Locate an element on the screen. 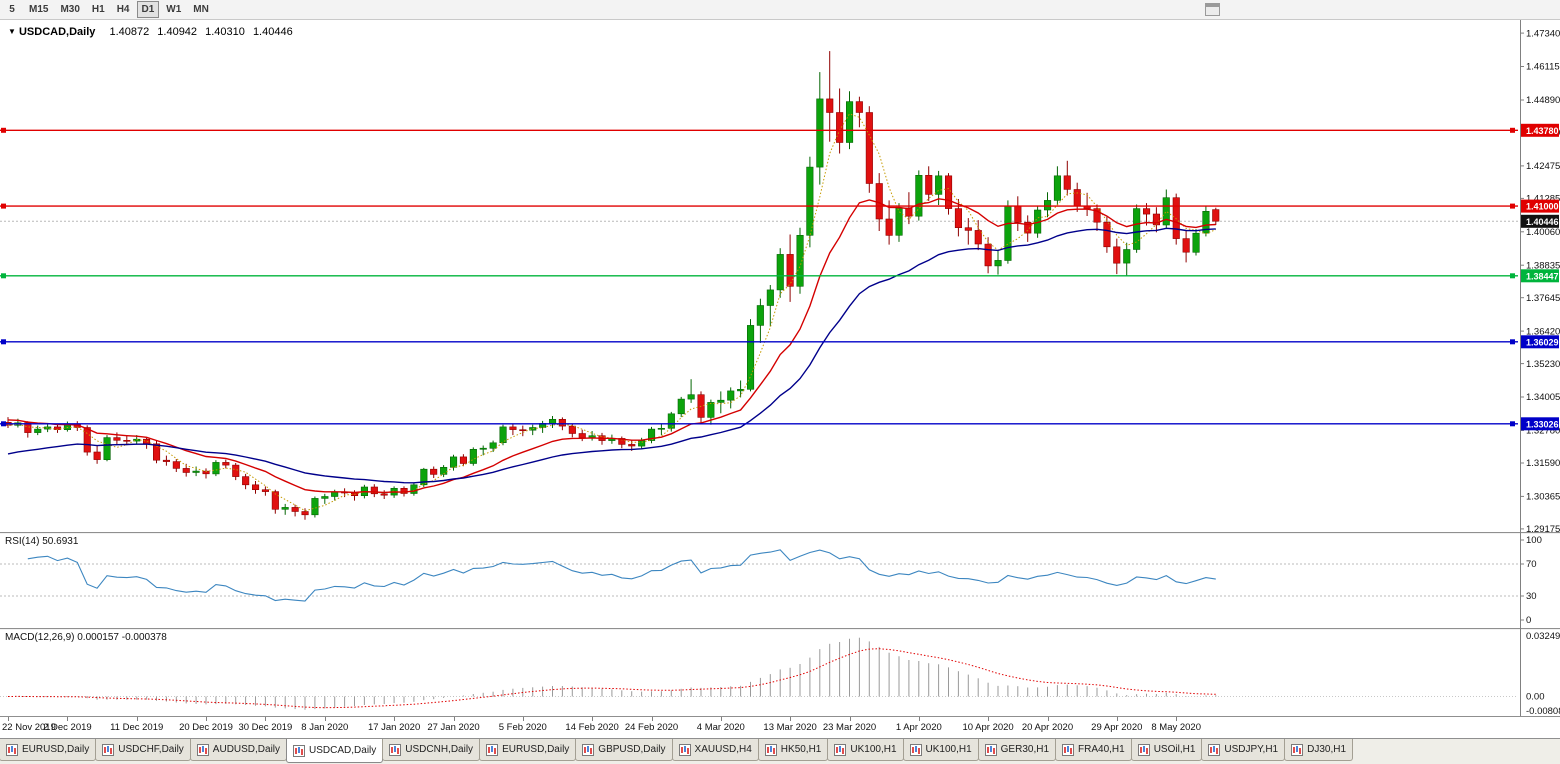  time-axis-label: 29 Apr 2020 is located at coordinates (1117, 727).